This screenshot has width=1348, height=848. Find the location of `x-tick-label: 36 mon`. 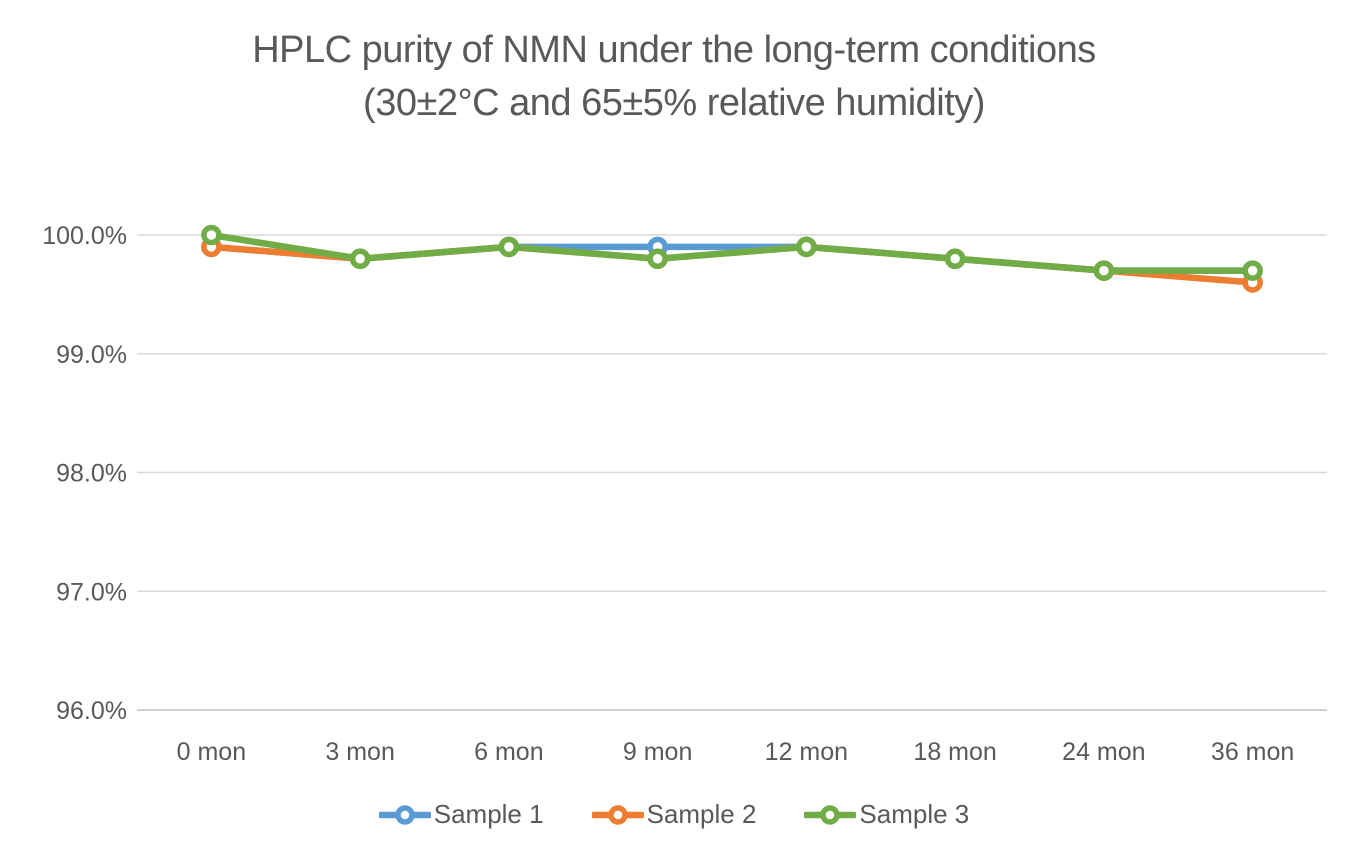

x-tick-label: 36 mon is located at coordinates (1252, 752).